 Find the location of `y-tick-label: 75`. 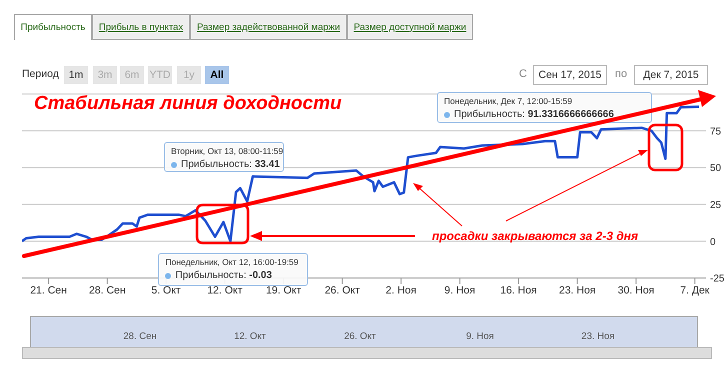

y-tick-label: 75 is located at coordinates (716, 132).